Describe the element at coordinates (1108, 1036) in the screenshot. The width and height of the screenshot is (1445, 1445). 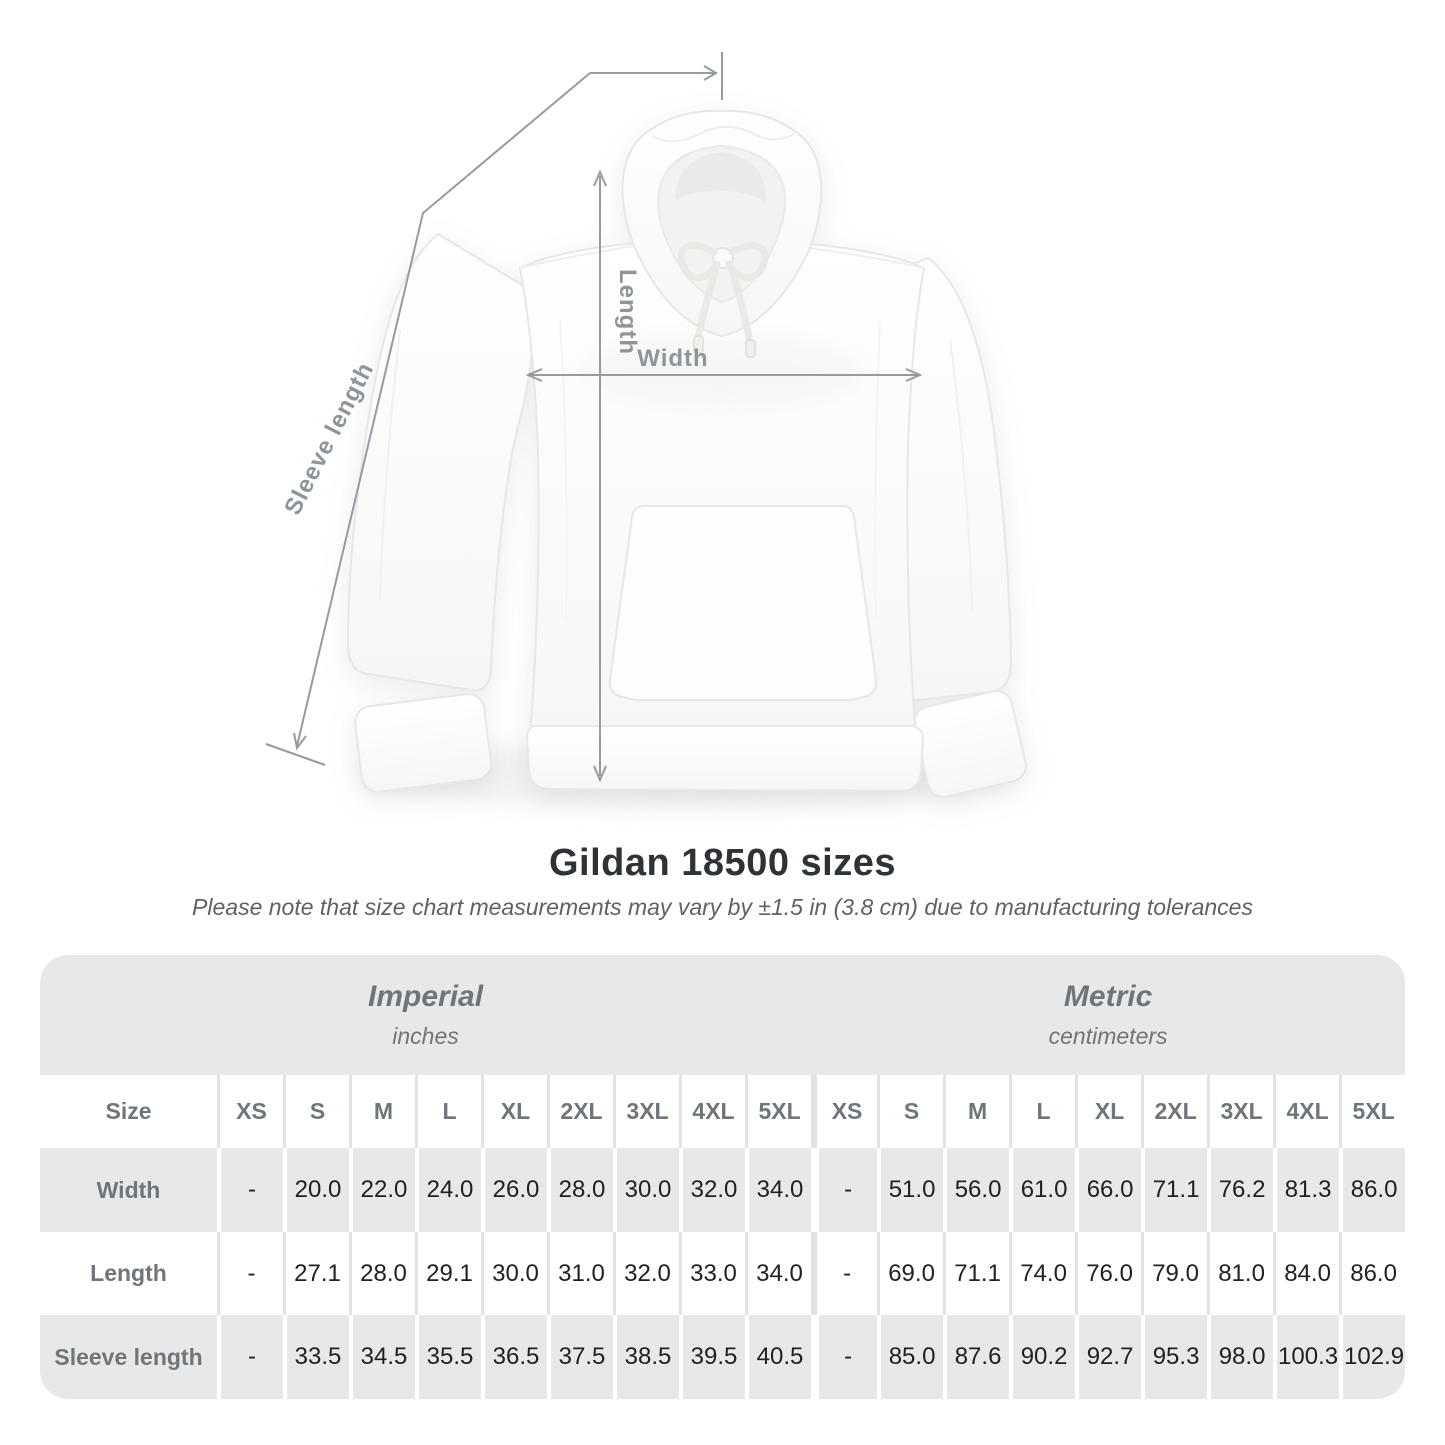
I see `metric-section-unit: centimeters` at that location.